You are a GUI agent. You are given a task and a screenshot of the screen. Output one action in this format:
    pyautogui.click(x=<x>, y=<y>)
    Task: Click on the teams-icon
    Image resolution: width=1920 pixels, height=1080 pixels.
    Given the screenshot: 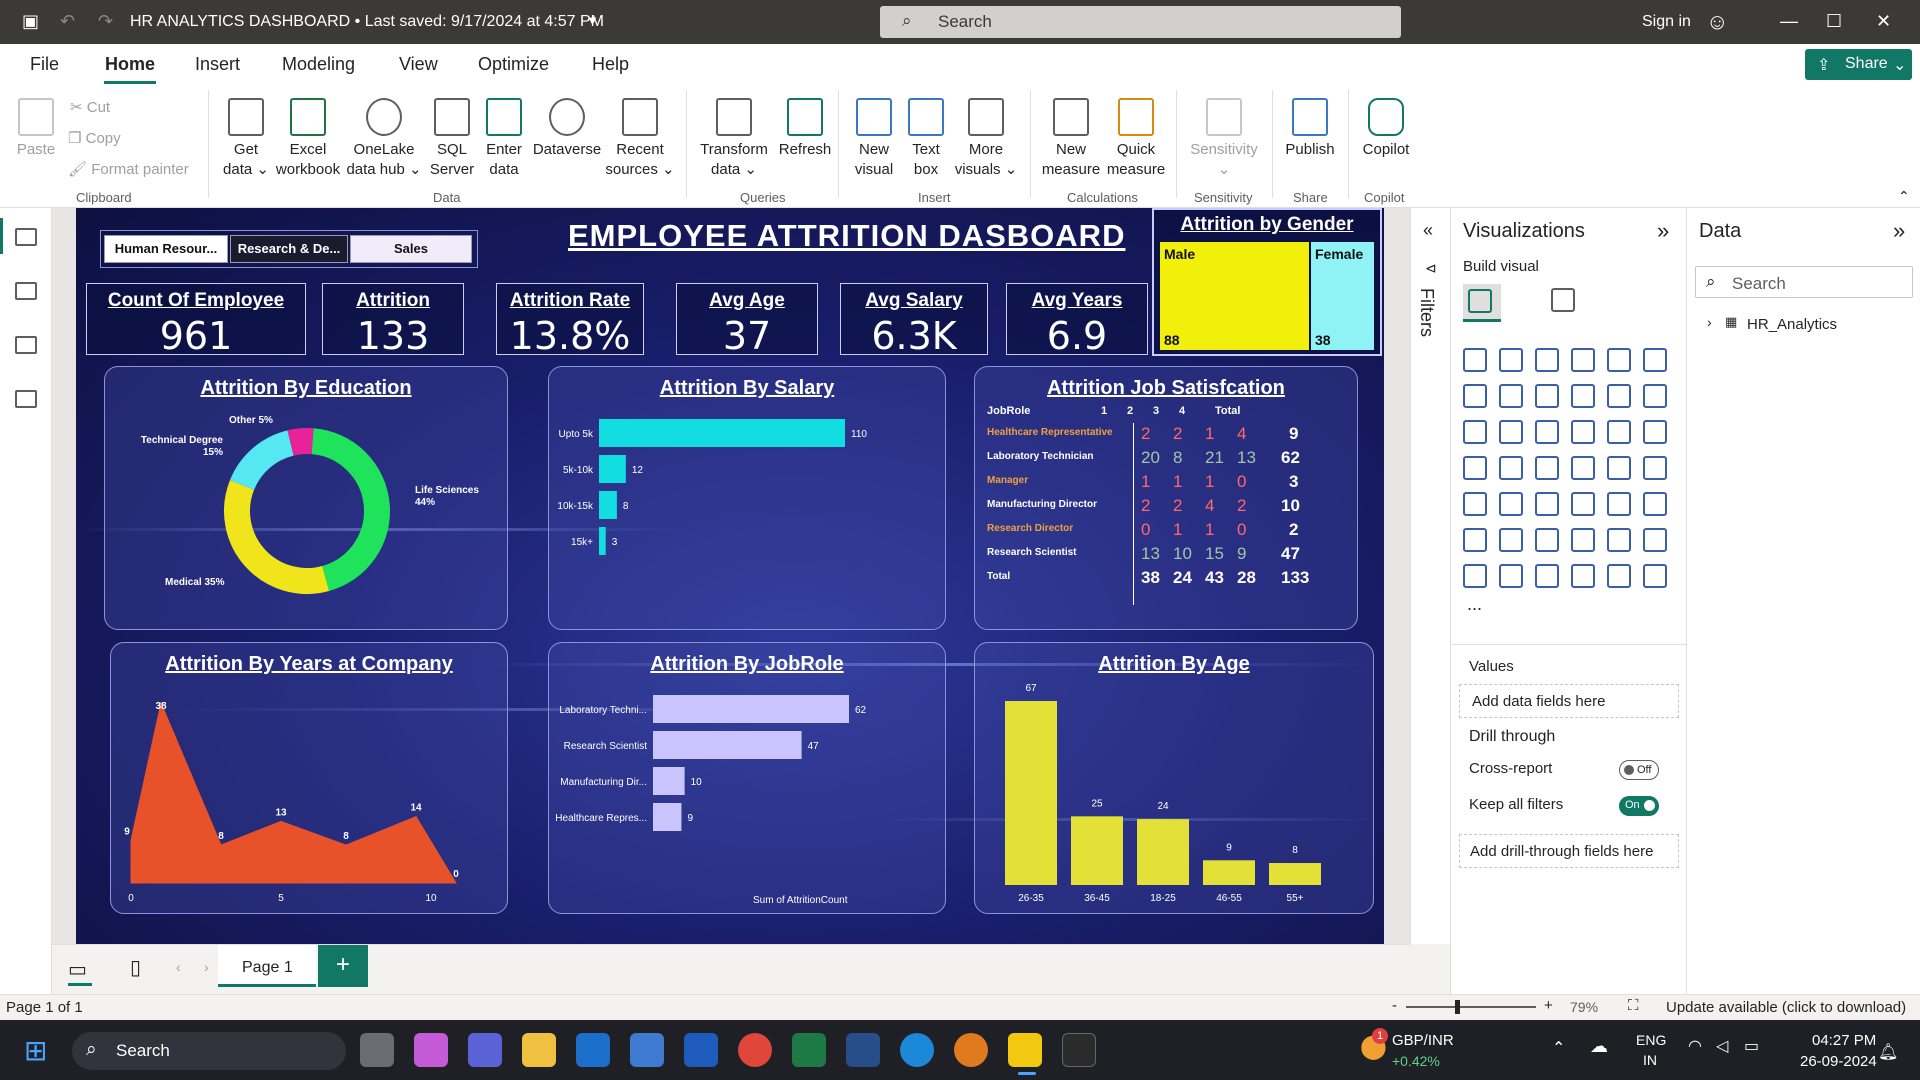 What is the action you would take?
    pyautogui.click(x=485, y=1050)
    